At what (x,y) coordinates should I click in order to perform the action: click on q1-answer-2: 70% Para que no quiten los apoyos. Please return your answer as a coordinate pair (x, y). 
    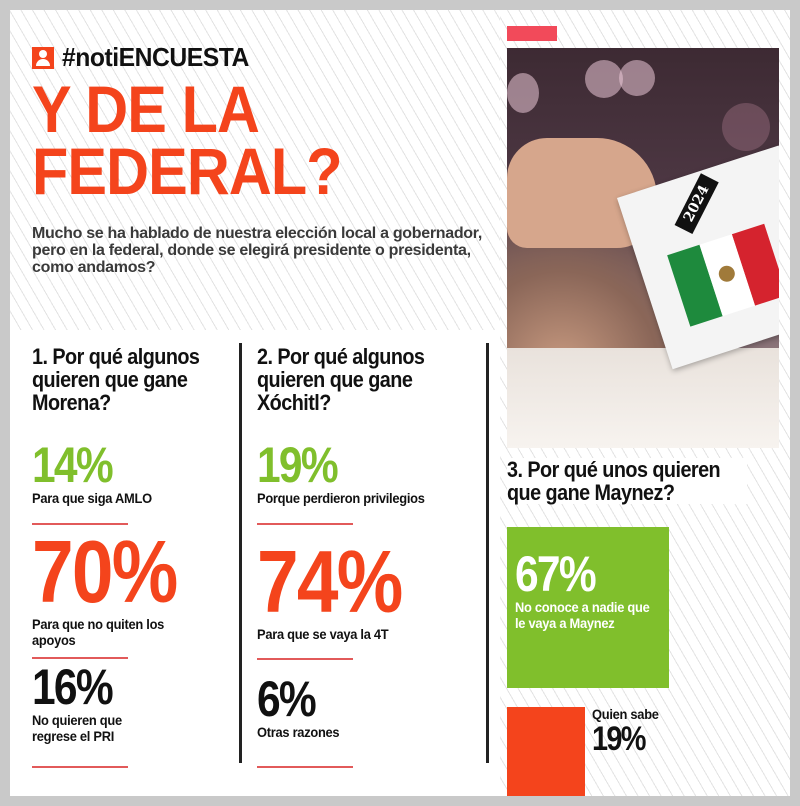
    Looking at the image, I should click on (122, 585).